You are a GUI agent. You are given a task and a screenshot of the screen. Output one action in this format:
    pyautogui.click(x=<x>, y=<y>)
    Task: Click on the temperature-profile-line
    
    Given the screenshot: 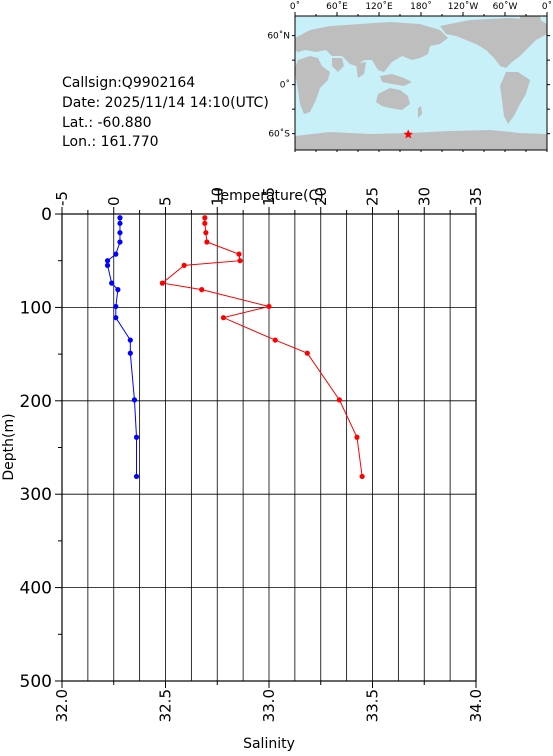 What is the action you would take?
    pyautogui.click(x=262, y=347)
    